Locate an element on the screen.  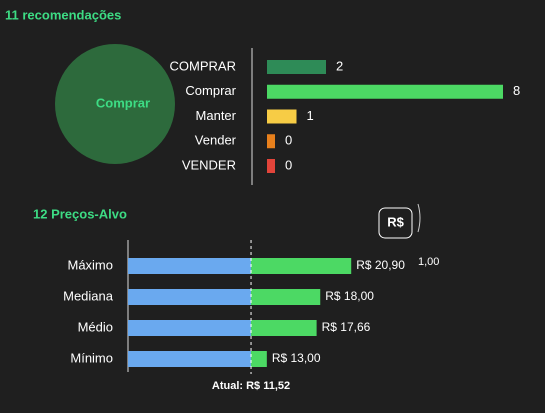
consensus-circle is located at coordinates (115, 104).